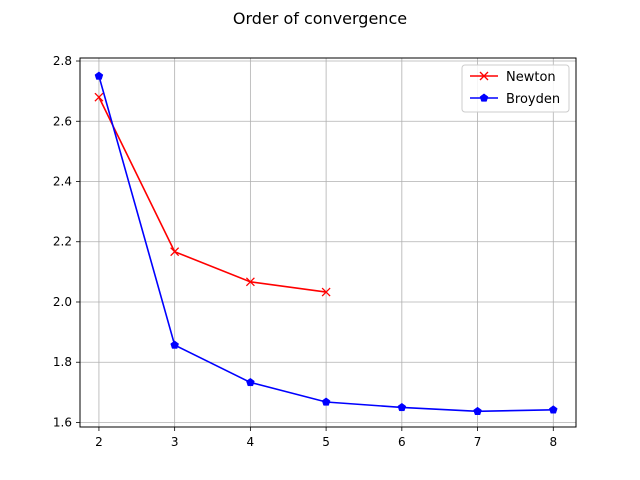 Image resolution: width=640 pixels, height=480 pixels. What do you see at coordinates (62, 182) in the screenshot?
I see `y-tick-label: 2.4` at bounding box center [62, 182].